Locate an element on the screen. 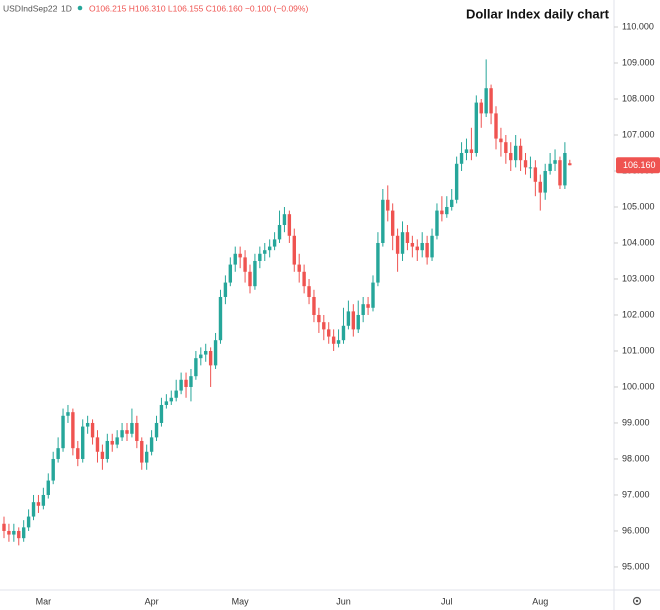 This screenshot has width=660, height=610. y-tick-label: 110.000 is located at coordinates (638, 26).